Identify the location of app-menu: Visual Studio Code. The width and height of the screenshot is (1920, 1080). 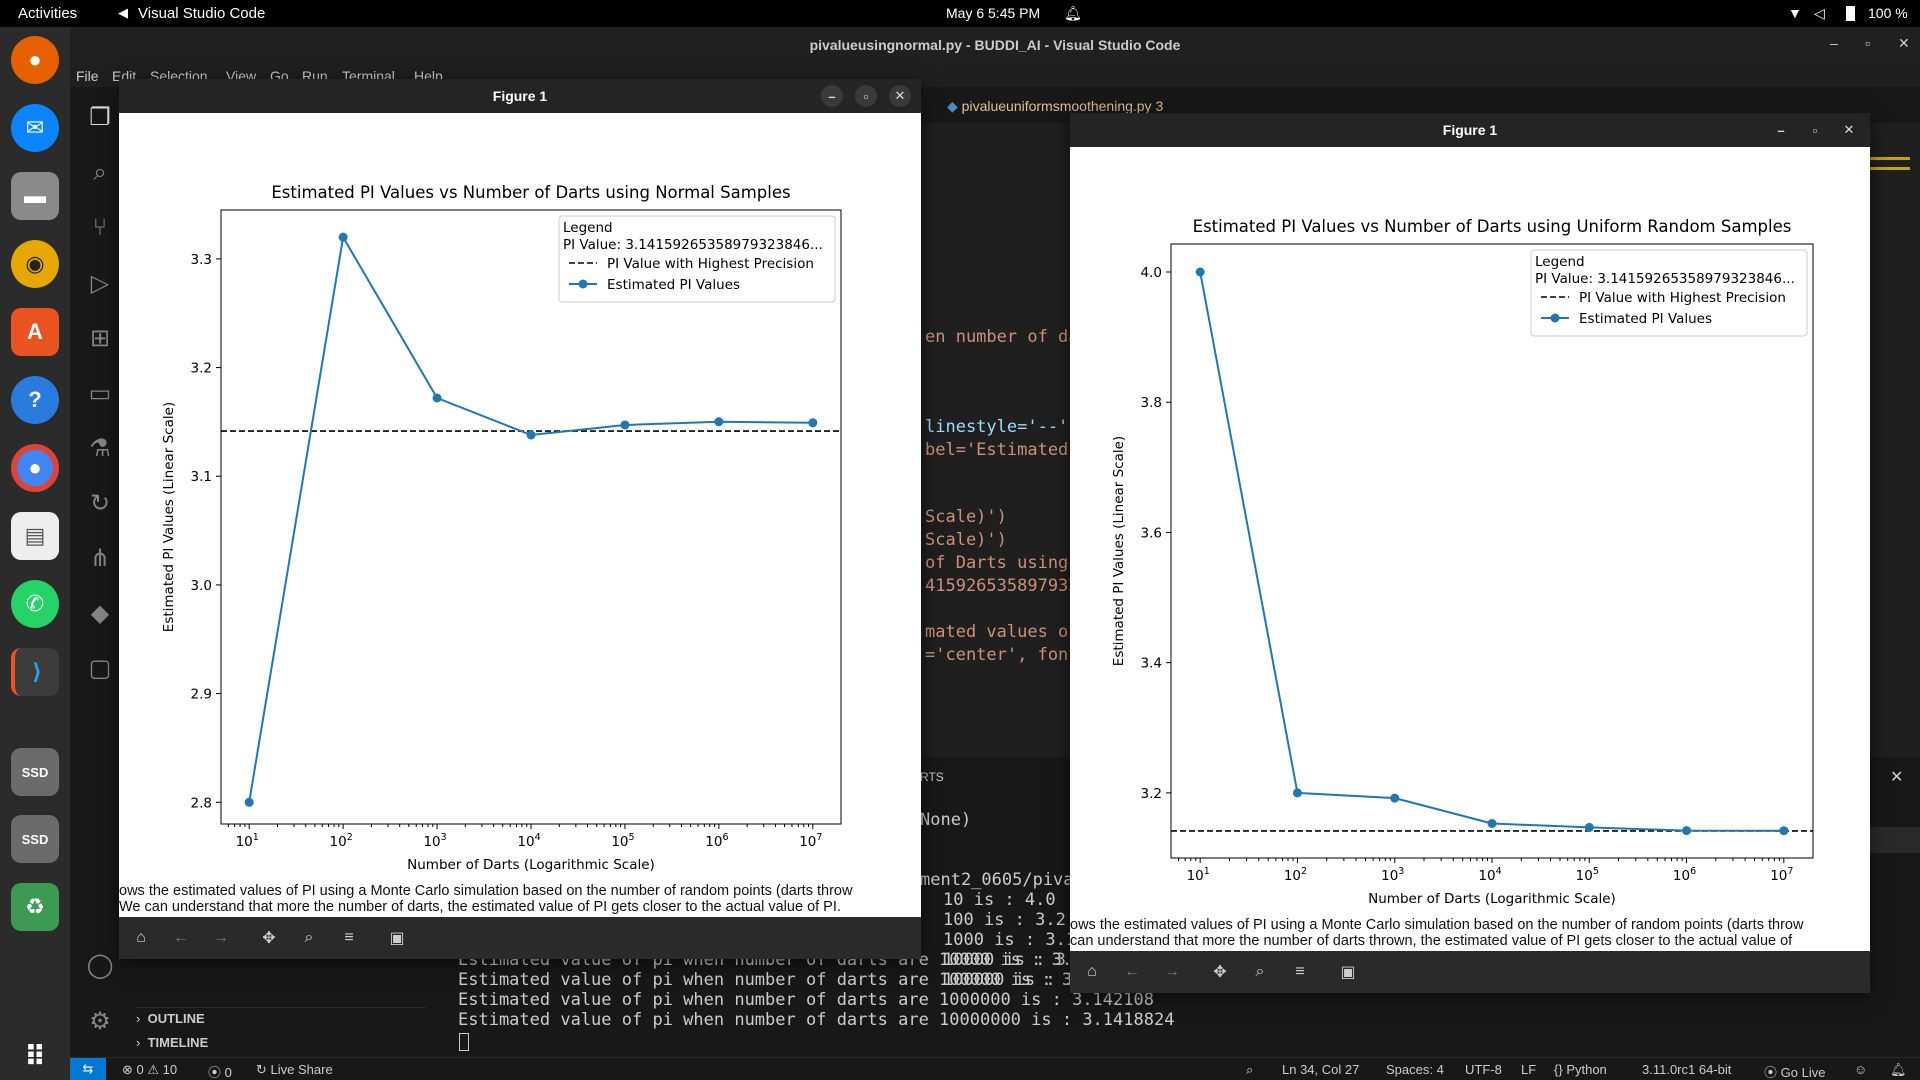
(202, 13).